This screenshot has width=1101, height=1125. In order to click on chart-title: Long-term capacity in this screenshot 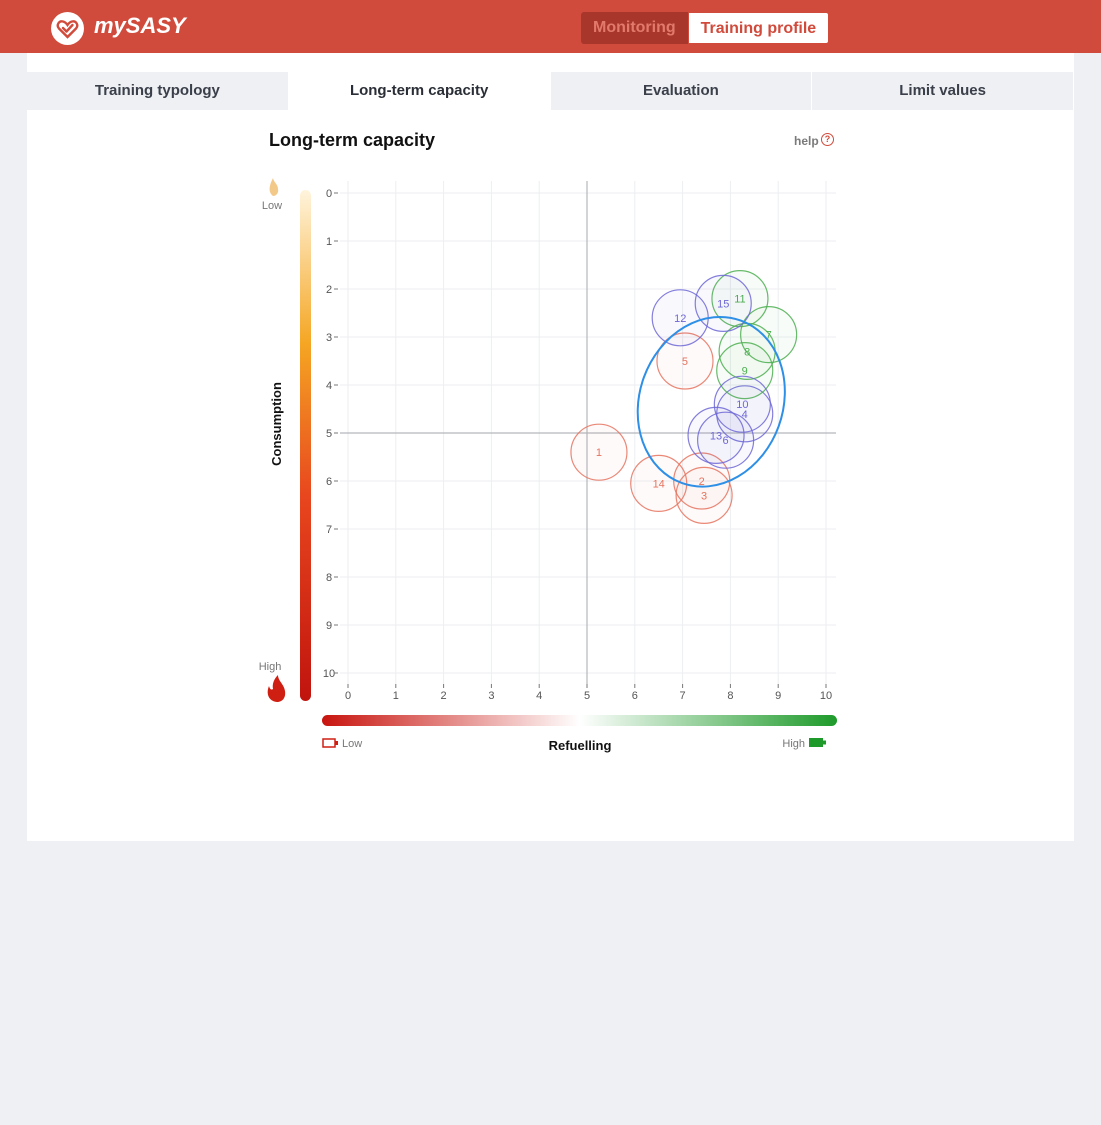, I will do `click(352, 140)`.